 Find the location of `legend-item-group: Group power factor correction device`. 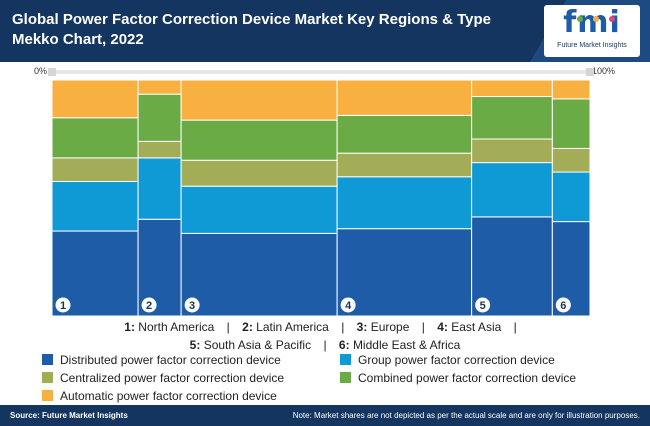

legend-item-group: Group power factor correction device is located at coordinates (447, 360).